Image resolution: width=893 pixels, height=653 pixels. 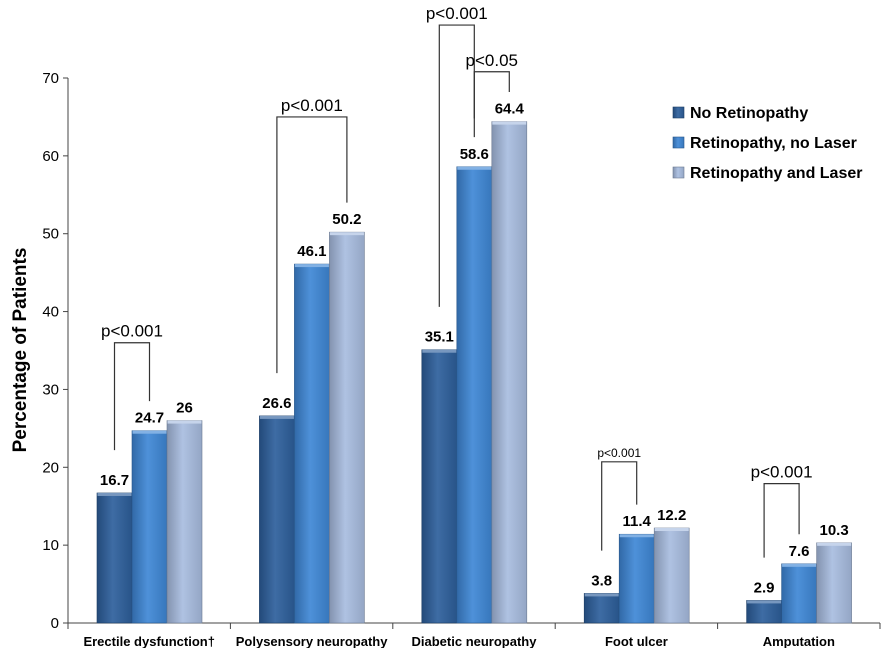 I want to click on y-tick-label: 50, so click(x=50, y=234).